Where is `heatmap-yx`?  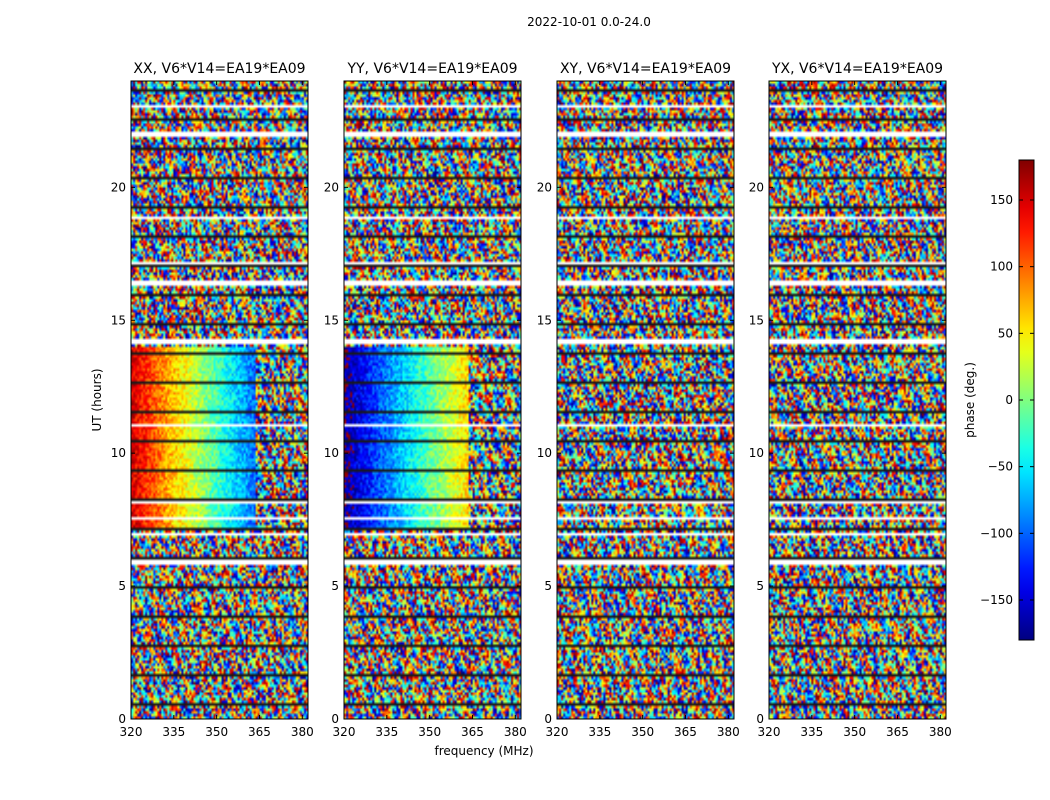 heatmap-yx is located at coordinates (857, 400).